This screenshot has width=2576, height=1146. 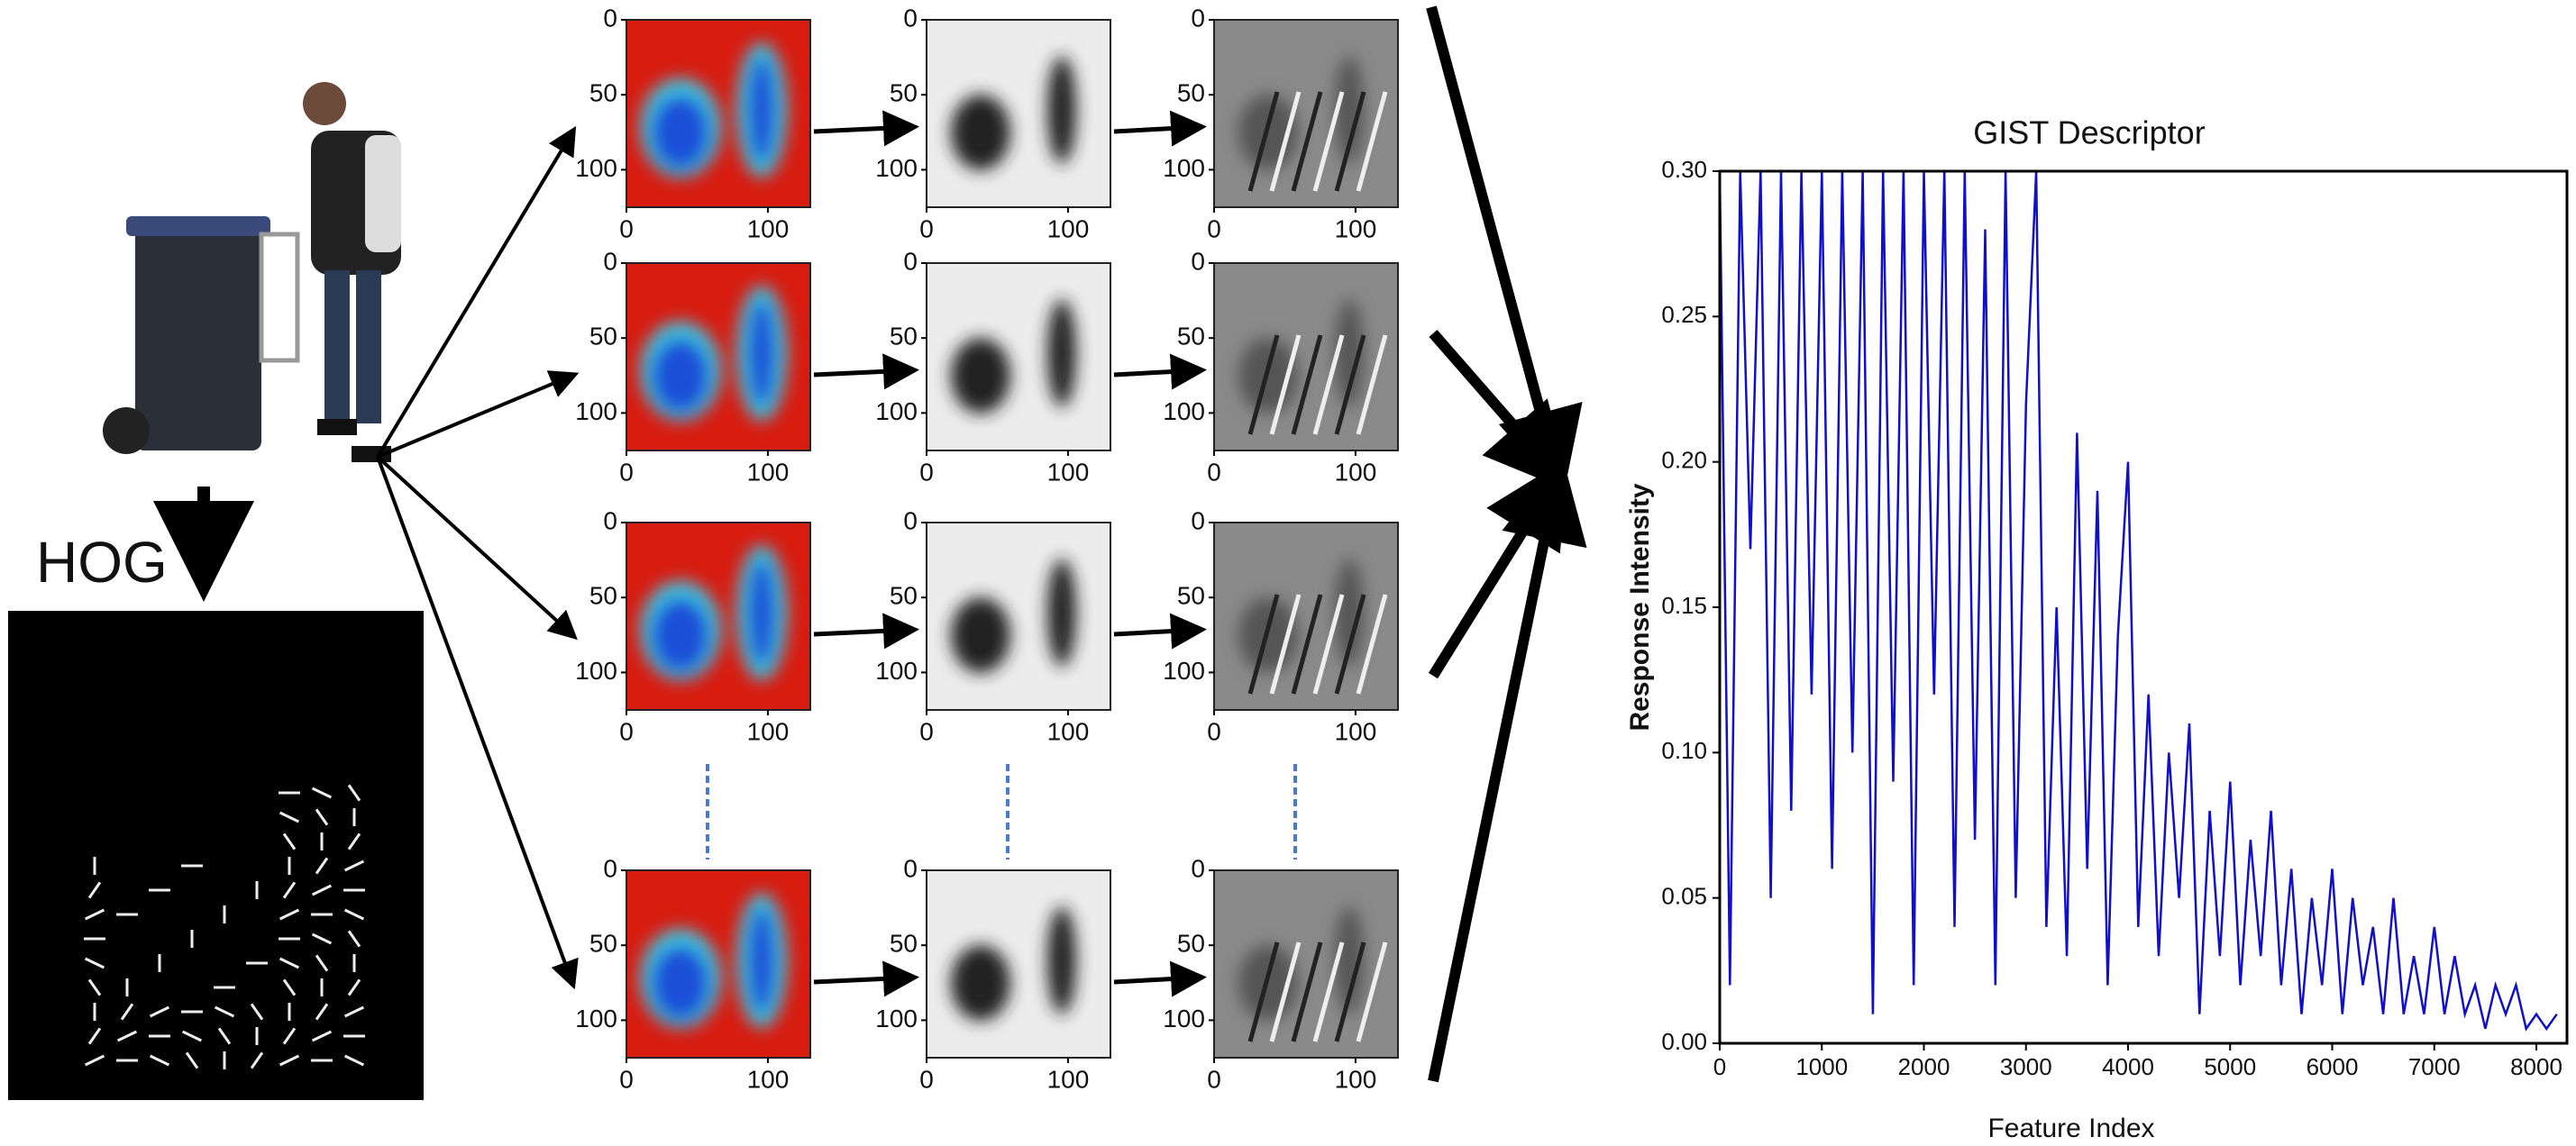 What do you see at coordinates (2536, 1066) in the screenshot?
I see `x-tick-label: 8000` at bounding box center [2536, 1066].